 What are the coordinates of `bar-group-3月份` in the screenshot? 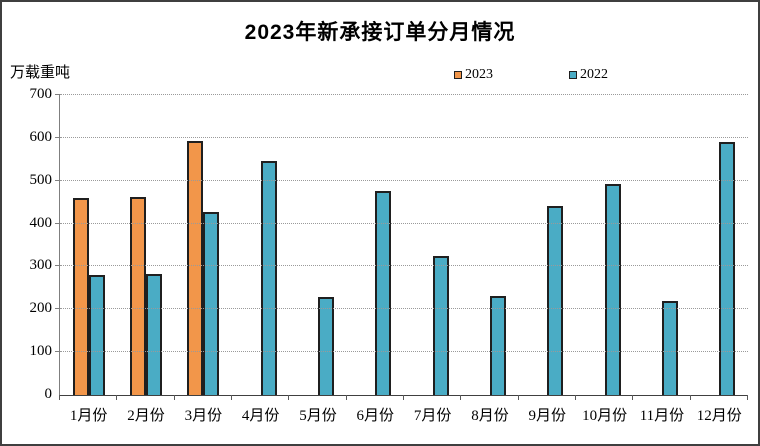 It's located at (203, 245).